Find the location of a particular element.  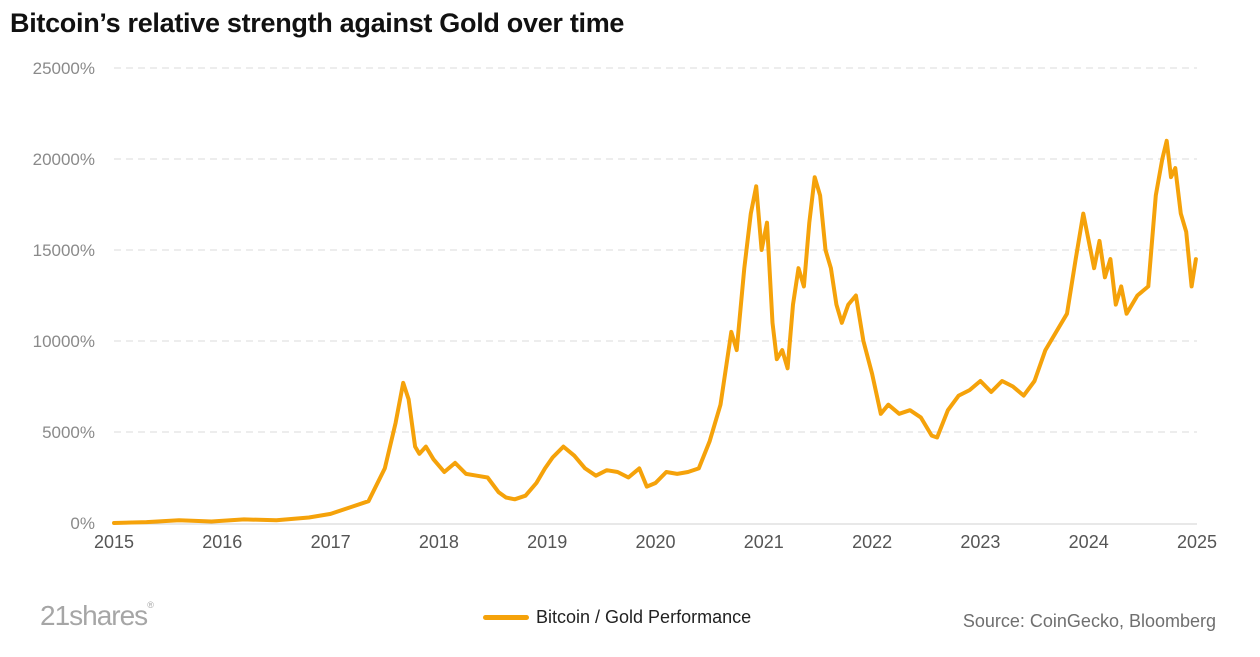

y-tick-label: 20000% is located at coordinates (64, 159).